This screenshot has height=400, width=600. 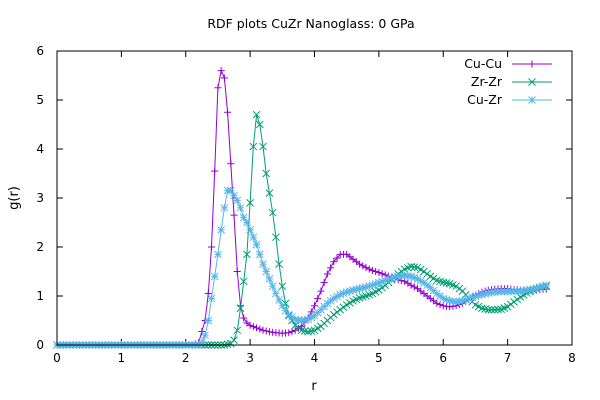 I want to click on x-tick-label: 7, so click(x=508, y=358).